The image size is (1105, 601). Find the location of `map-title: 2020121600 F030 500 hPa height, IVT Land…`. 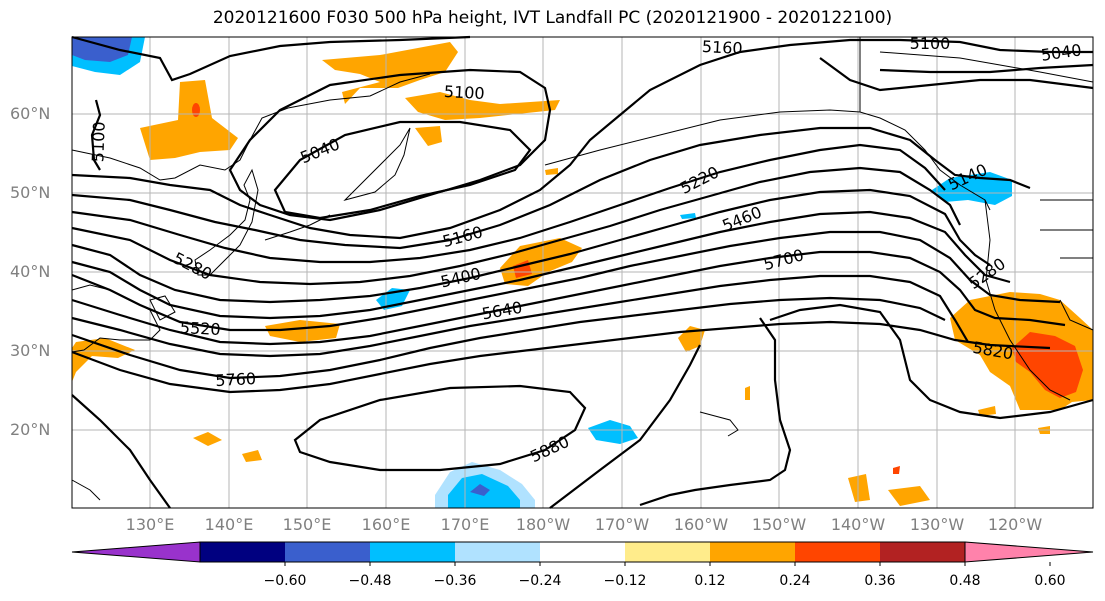

map-title: 2020121600 F030 500 hPa height, IVT Land… is located at coordinates (552, 18).